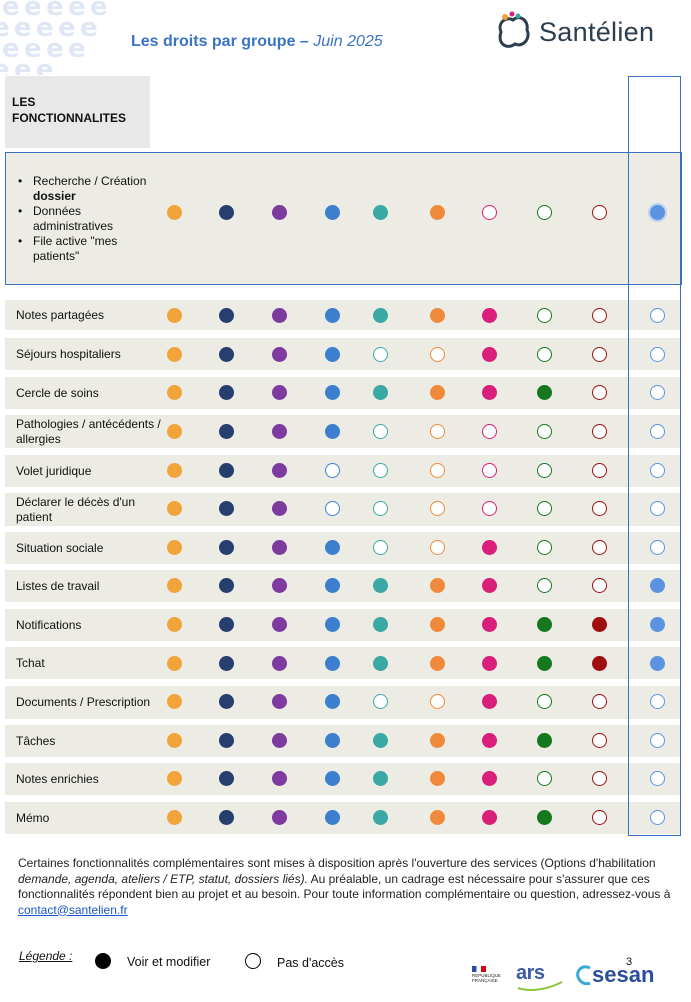 The image size is (691, 1002). Describe the element at coordinates (75, 248) in the screenshot. I see `list-item-text: File active "mes patients"` at that location.